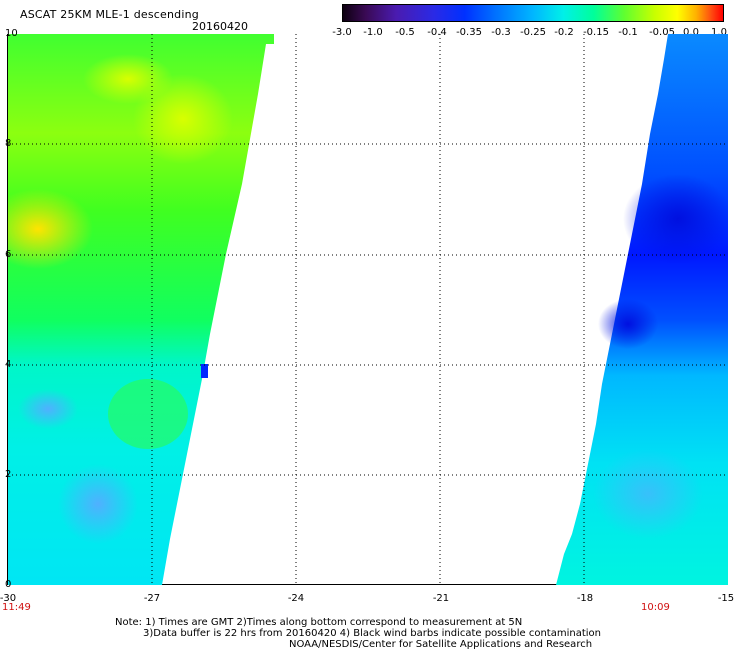  Describe the element at coordinates (441, 598) in the screenshot. I see `x-tick: -21` at that location.